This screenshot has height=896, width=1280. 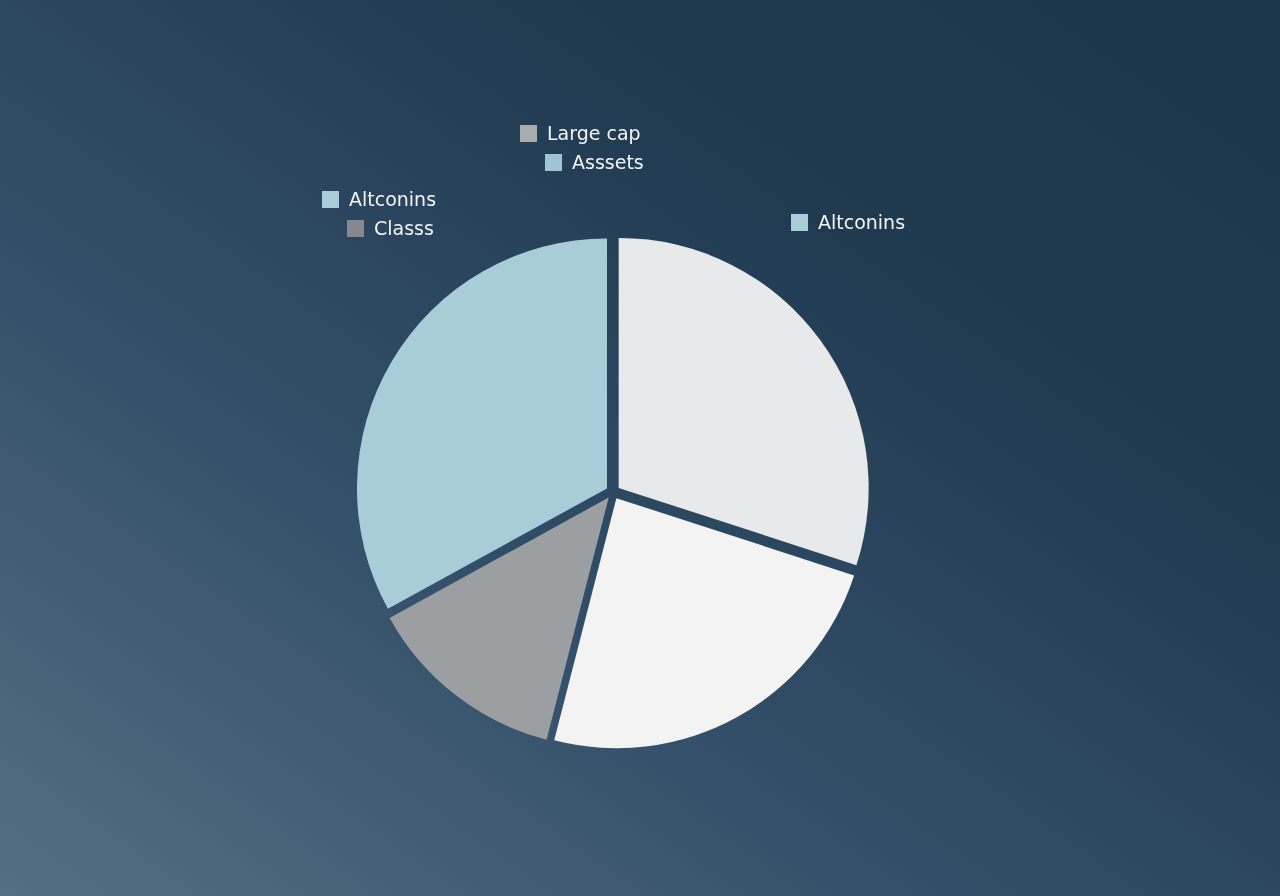 What do you see at coordinates (404, 228) in the screenshot?
I see `text: Classs` at bounding box center [404, 228].